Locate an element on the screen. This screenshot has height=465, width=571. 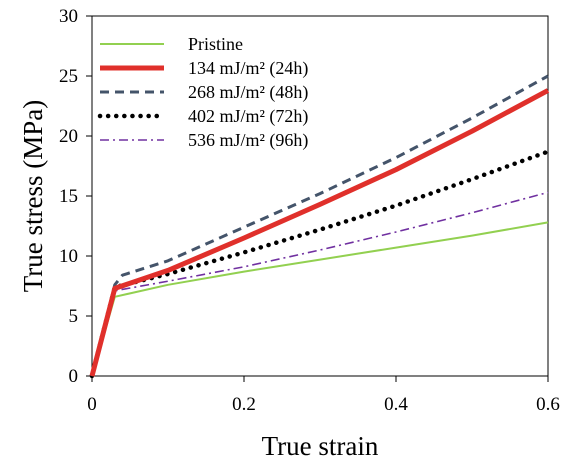
y-tick-label: 5 is located at coordinates (74, 316).